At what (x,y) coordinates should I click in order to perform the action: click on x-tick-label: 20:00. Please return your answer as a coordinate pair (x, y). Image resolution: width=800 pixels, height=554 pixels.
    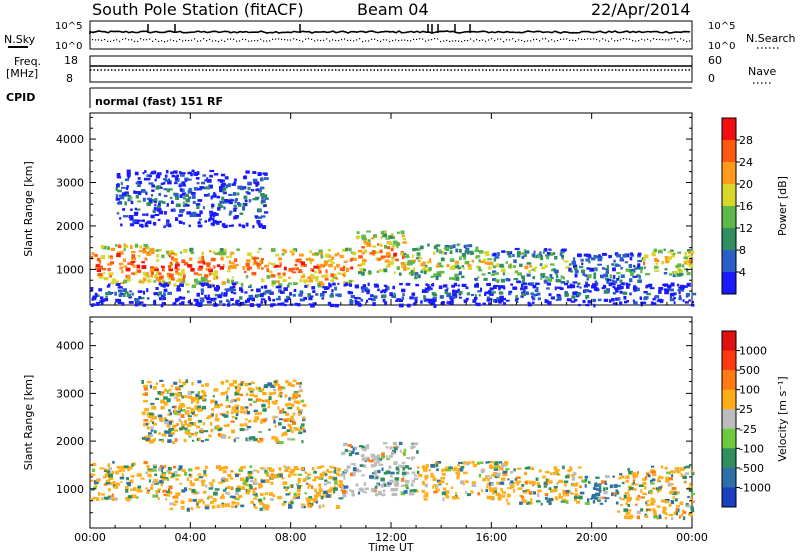
    Looking at the image, I should click on (592, 537).